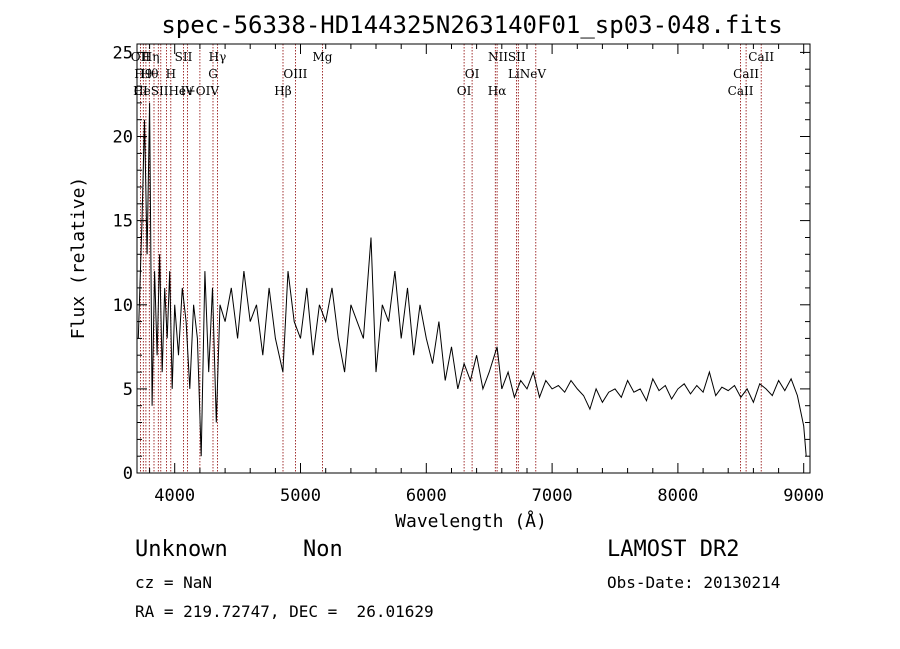 The image size is (900, 649). Describe the element at coordinates (284, 611) in the screenshot. I see `coordinates: RA = 219.72747, DEC = 26.01629` at that location.